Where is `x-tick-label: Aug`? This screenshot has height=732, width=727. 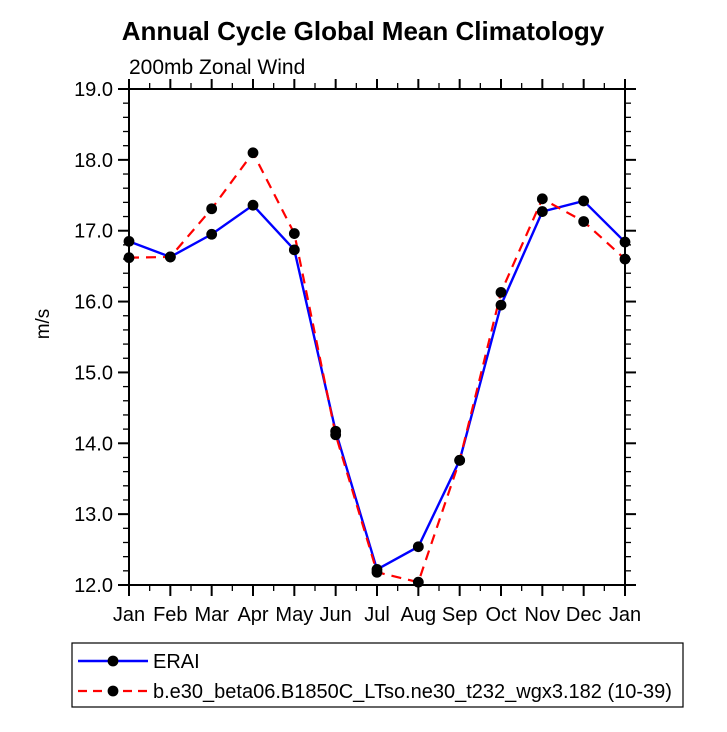
x-tick-label: Aug is located at coordinates (419, 615).